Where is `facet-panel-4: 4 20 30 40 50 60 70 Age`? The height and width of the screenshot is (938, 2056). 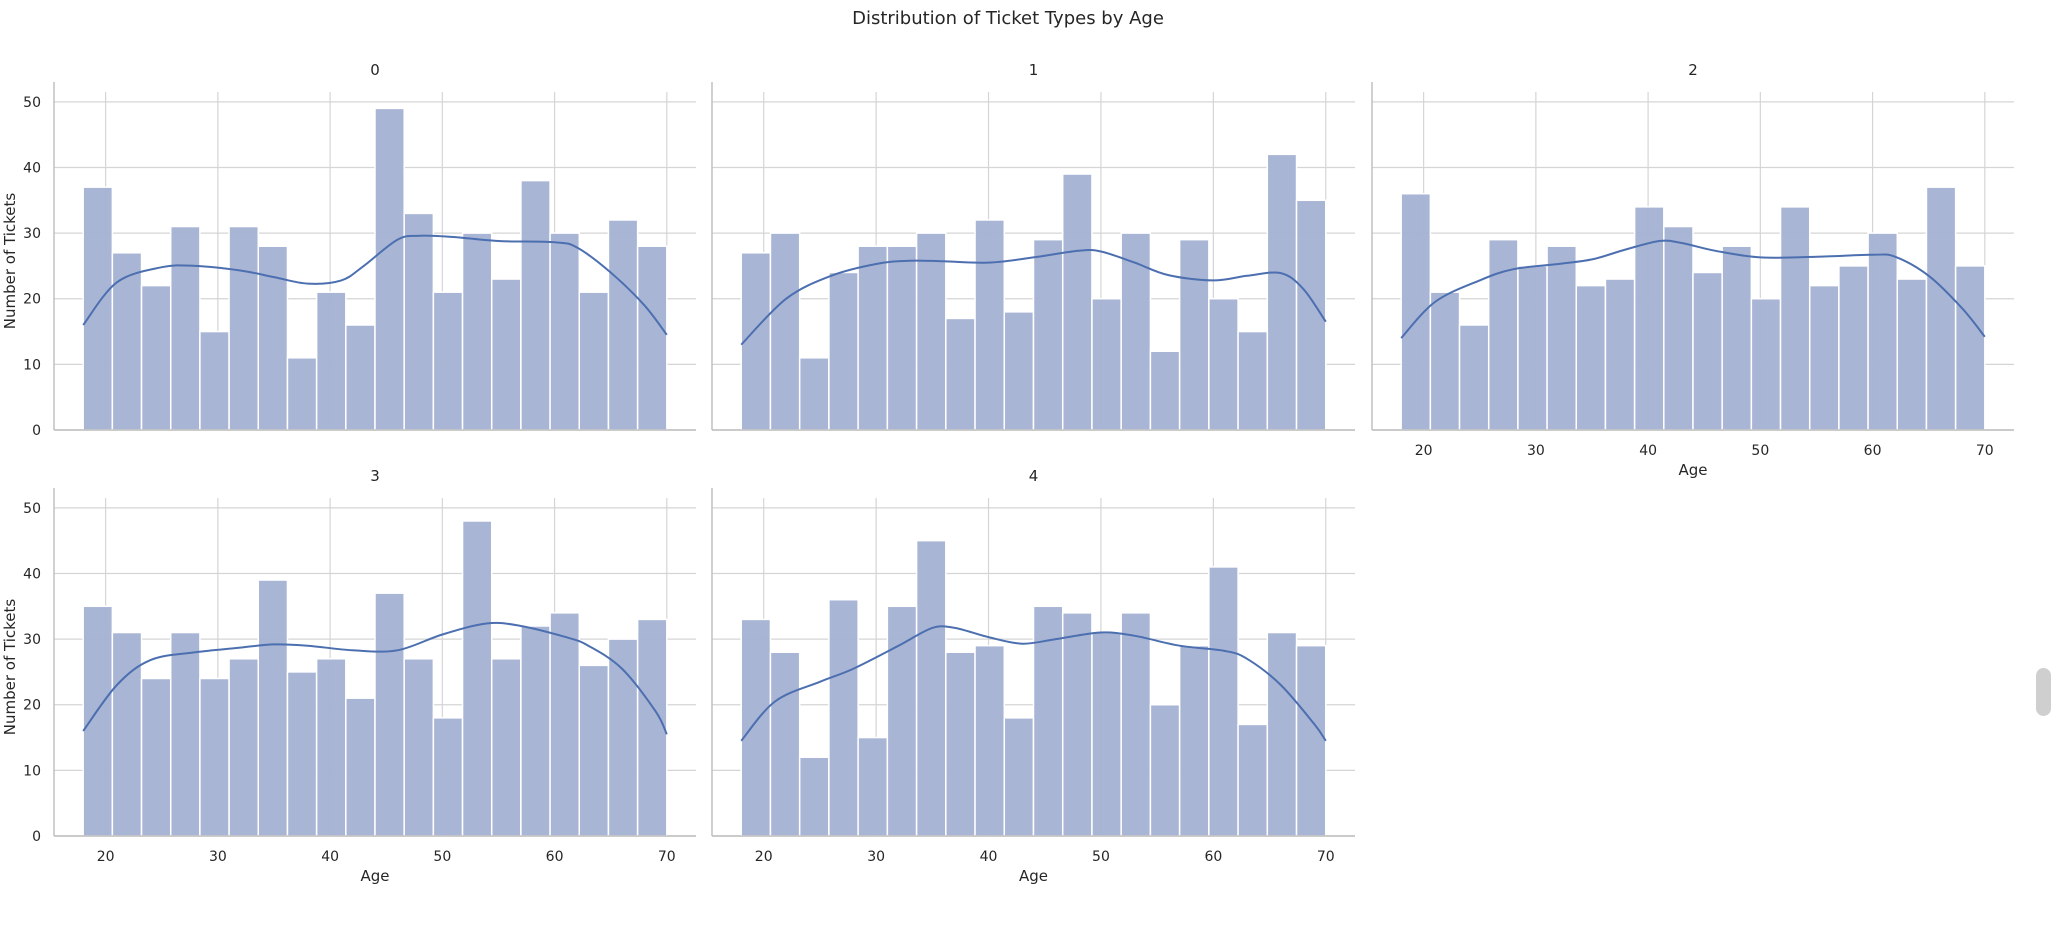
facet-panel-4: 4 20 30 40 50 60 70 Age is located at coordinates (1033, 676).